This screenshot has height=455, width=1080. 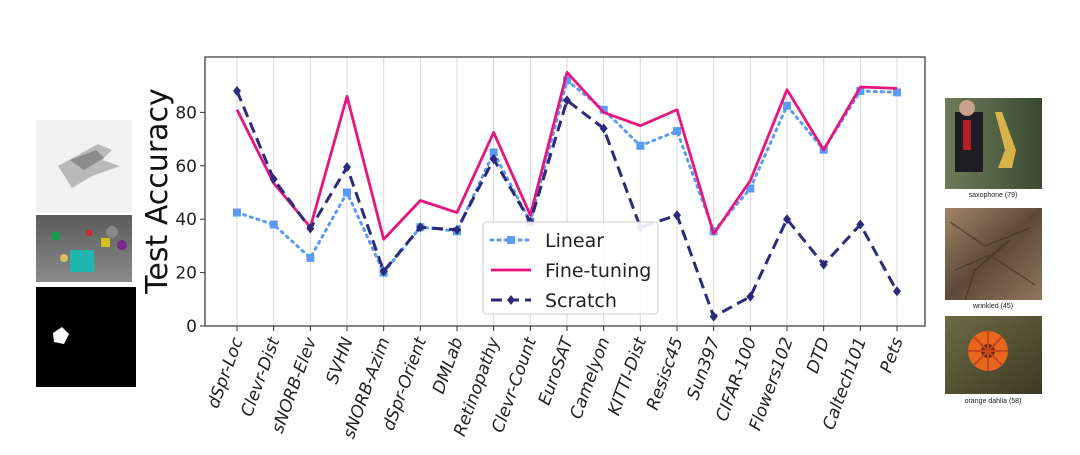 What do you see at coordinates (703, 369) in the screenshot?
I see `x-tick-label: Sun397` at bounding box center [703, 369].